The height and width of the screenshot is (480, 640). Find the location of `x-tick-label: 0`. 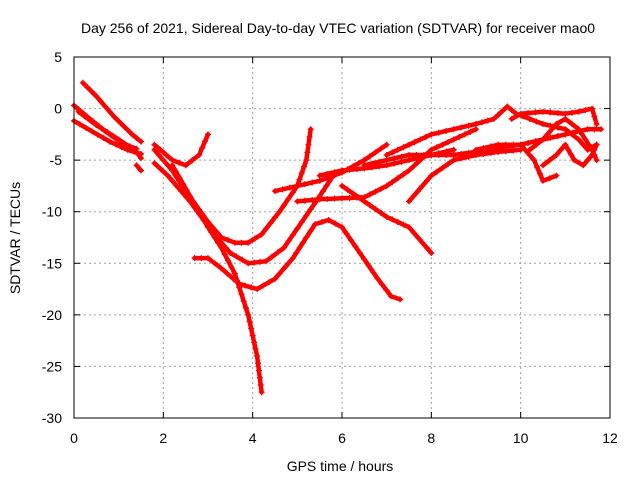

x-tick-label: 0 is located at coordinates (74, 438).